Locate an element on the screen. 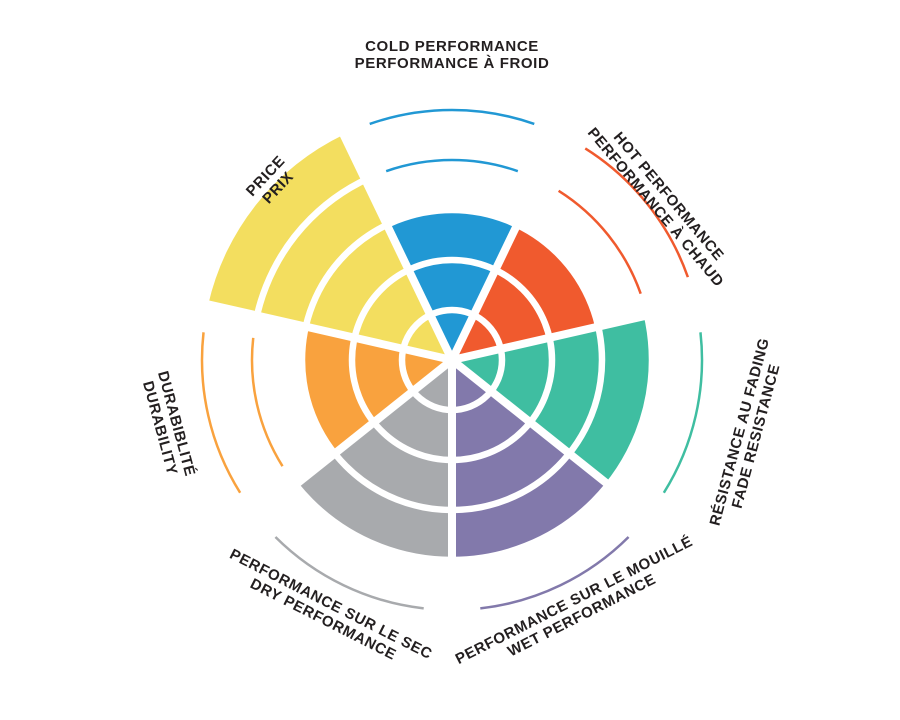 The height and width of the screenshot is (720, 900). sector-label-text-durability: DURABIBLITÉDURABILITY is located at coordinates (168, 425).